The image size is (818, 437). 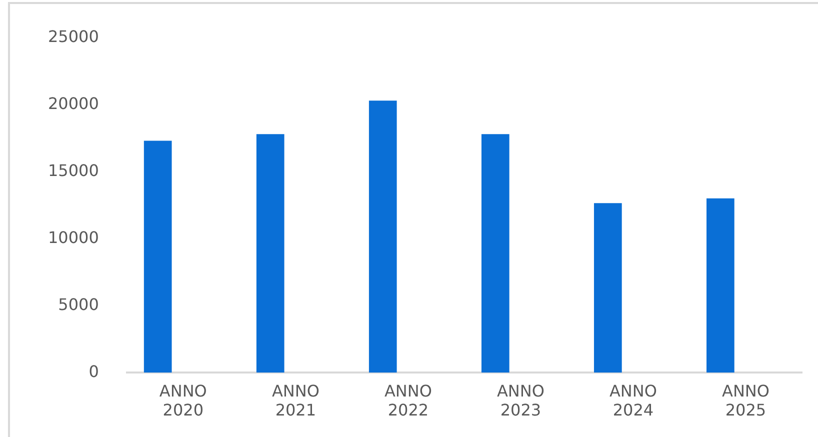 I want to click on y-tick-label: 5000, so click(x=78, y=304).